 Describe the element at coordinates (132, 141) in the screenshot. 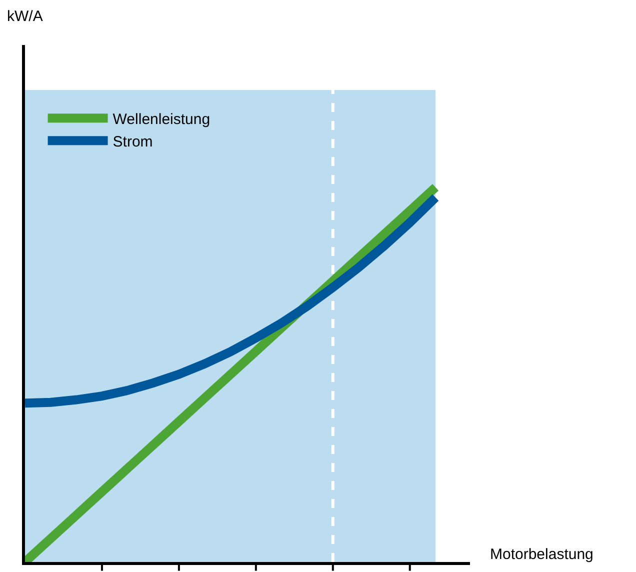

I see `legend-label: Strom` at that location.